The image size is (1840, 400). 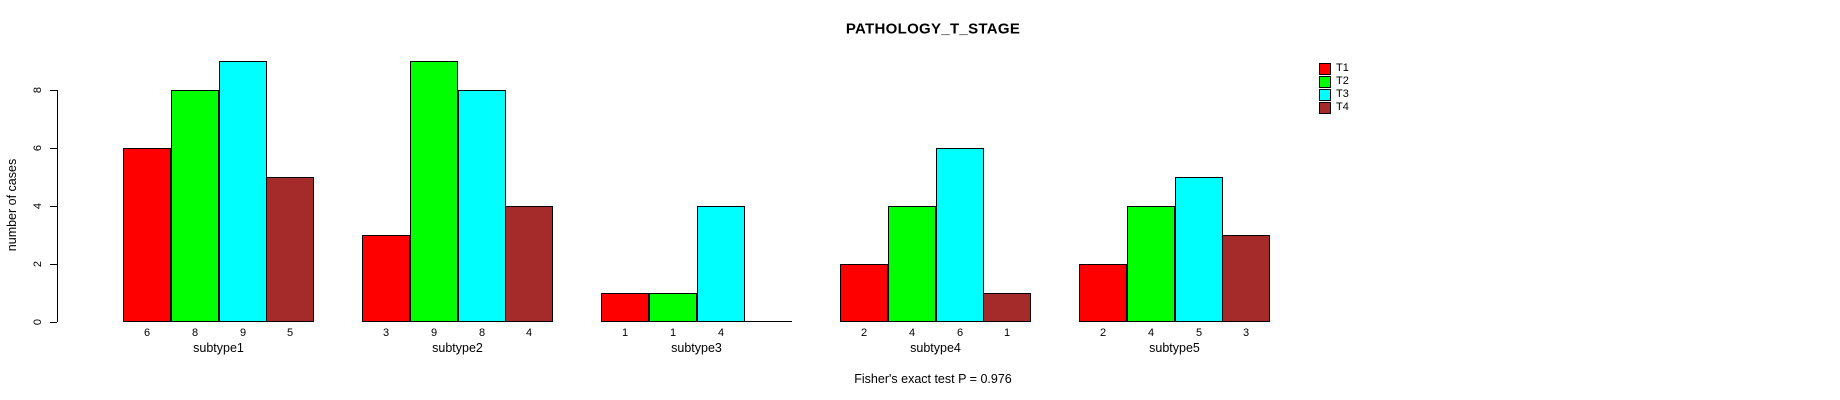 What do you see at coordinates (933, 29) in the screenshot?
I see `chart-title: PATHOLOGY_T_STAGE` at bounding box center [933, 29].